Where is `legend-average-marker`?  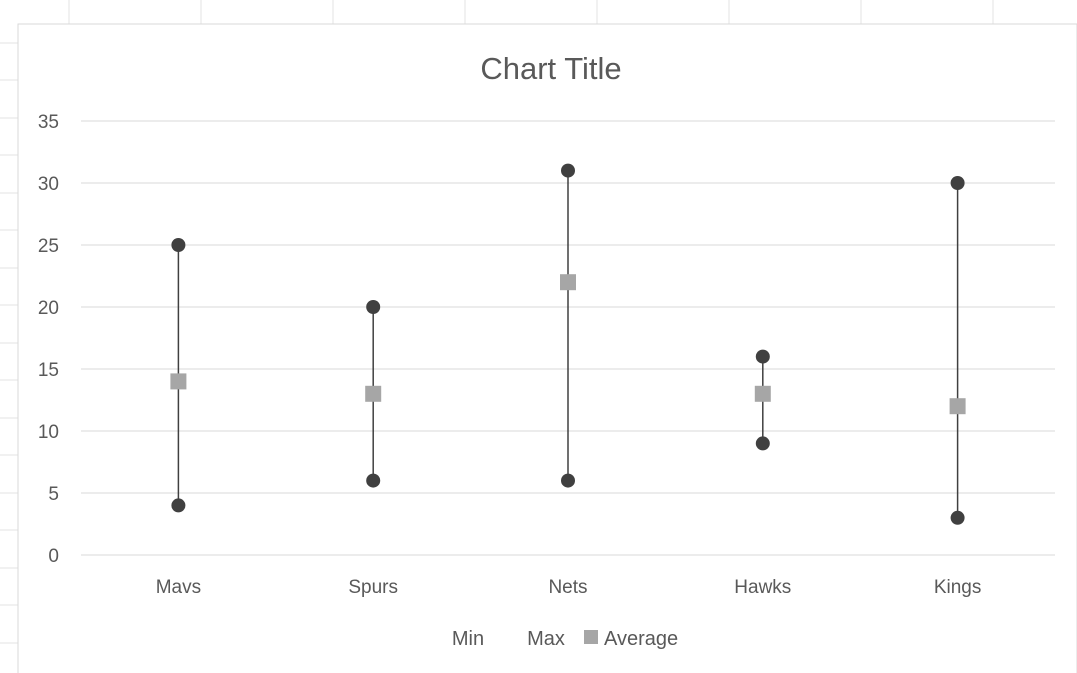 legend-average-marker is located at coordinates (591, 637).